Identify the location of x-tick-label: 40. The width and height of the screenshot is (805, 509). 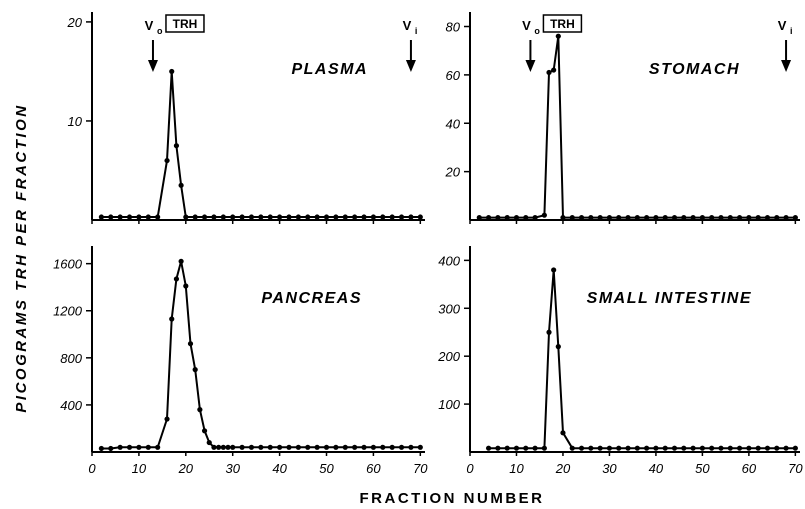
(279, 468).